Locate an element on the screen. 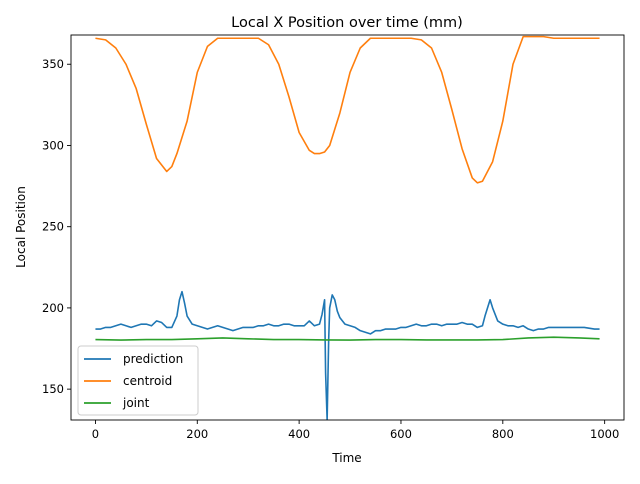  legend: prediction centroid joint is located at coordinates (138, 380).